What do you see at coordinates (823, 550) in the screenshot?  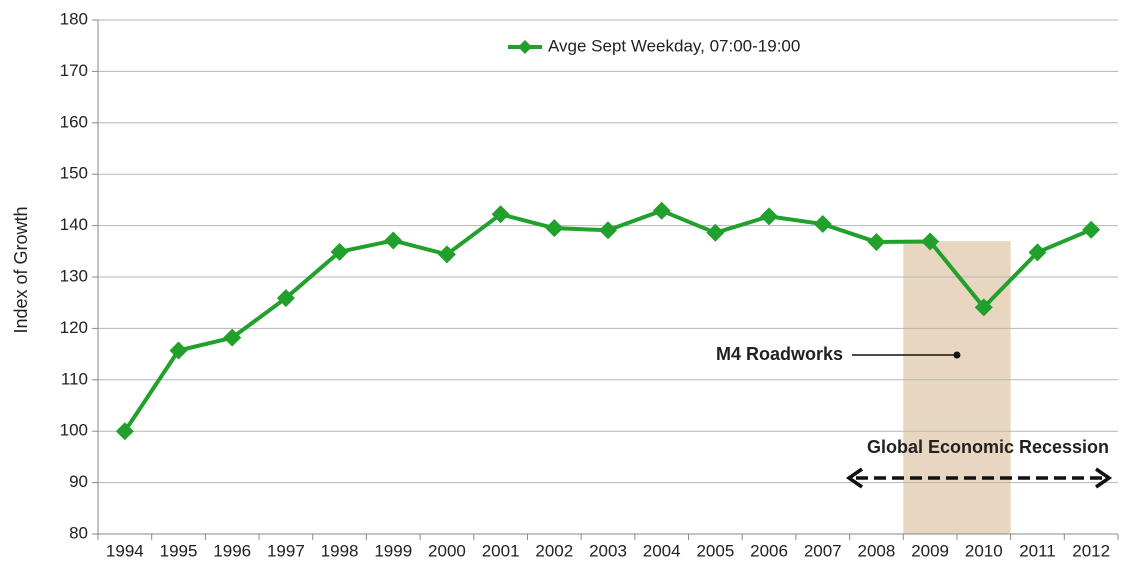 I see `x-tick-label: 2007` at bounding box center [823, 550].